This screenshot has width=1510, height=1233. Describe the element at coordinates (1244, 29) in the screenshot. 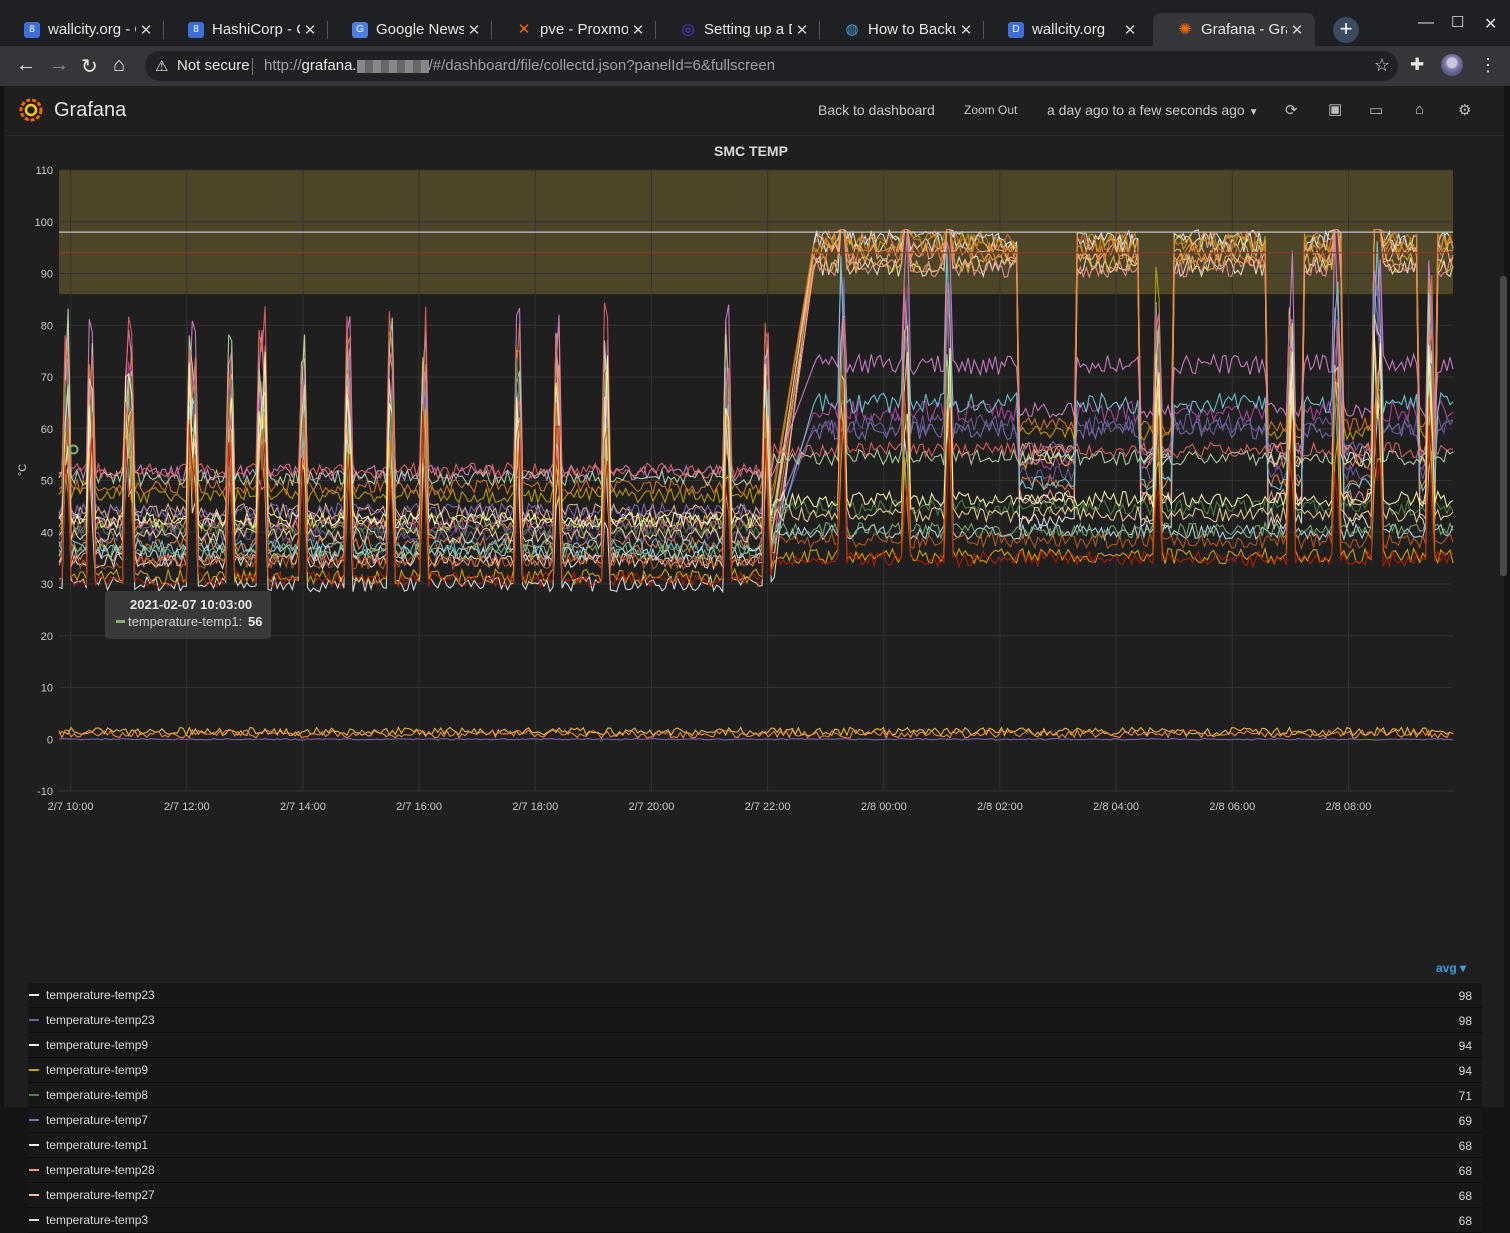

I see `tab-title: Grafana - Grafa` at that location.